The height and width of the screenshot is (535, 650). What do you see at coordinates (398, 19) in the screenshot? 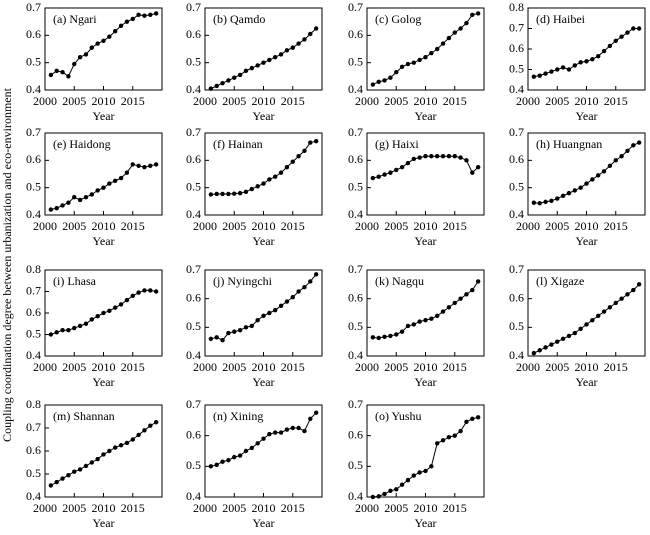
I see `panel-title: (c) Golog` at bounding box center [398, 19].